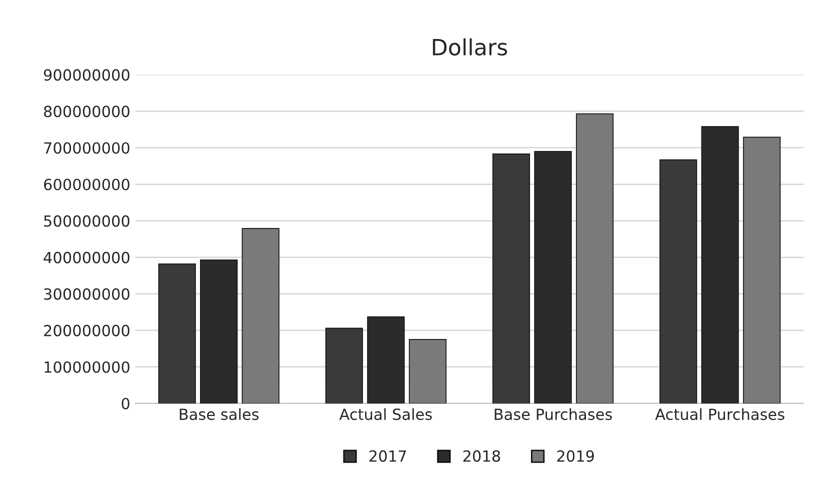 The height and width of the screenshot is (498, 820). Describe the element at coordinates (219, 414) in the screenshot. I see `x-tick-label: Base sales` at that location.